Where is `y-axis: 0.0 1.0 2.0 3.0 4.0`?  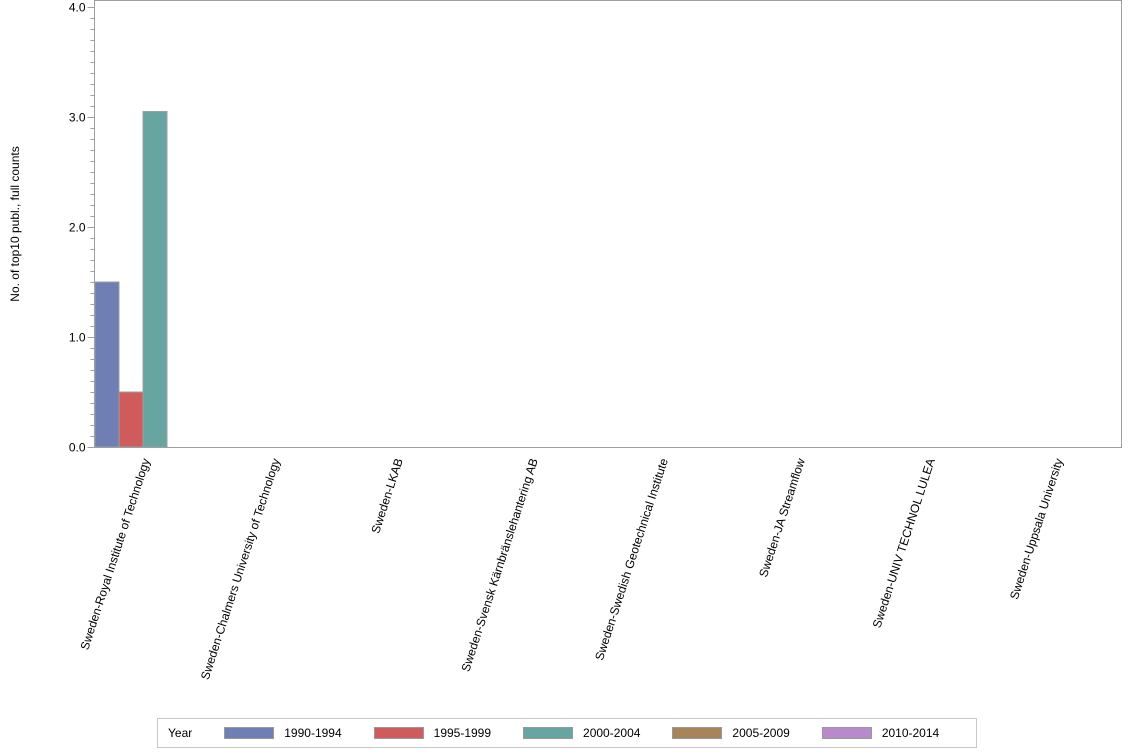
y-axis: 0.0 1.0 2.0 3.0 4.0 is located at coordinates (82, 228).